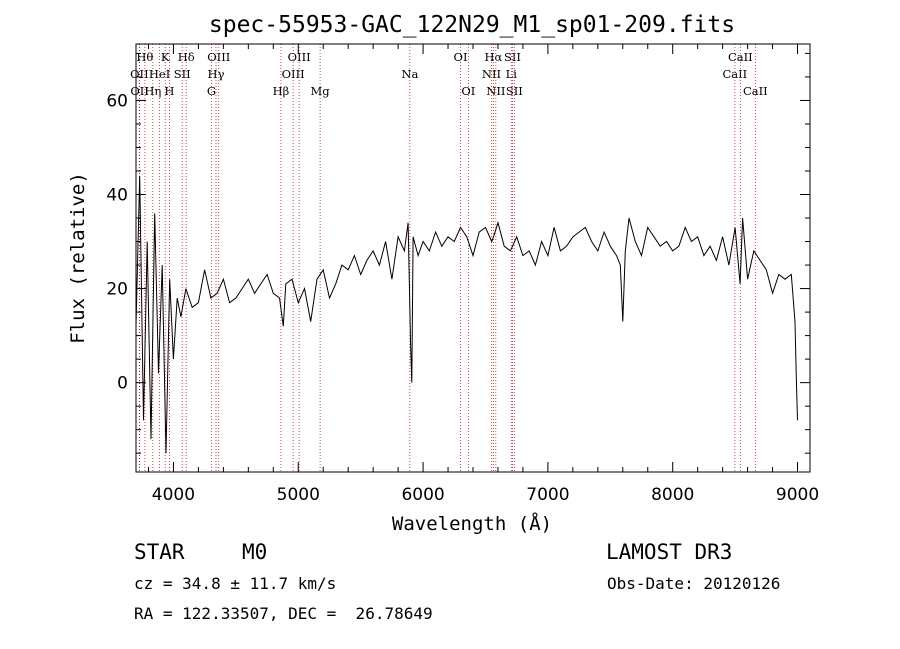  What do you see at coordinates (493, 57) in the screenshot?
I see `spectral-line-label: Hα` at bounding box center [493, 57].